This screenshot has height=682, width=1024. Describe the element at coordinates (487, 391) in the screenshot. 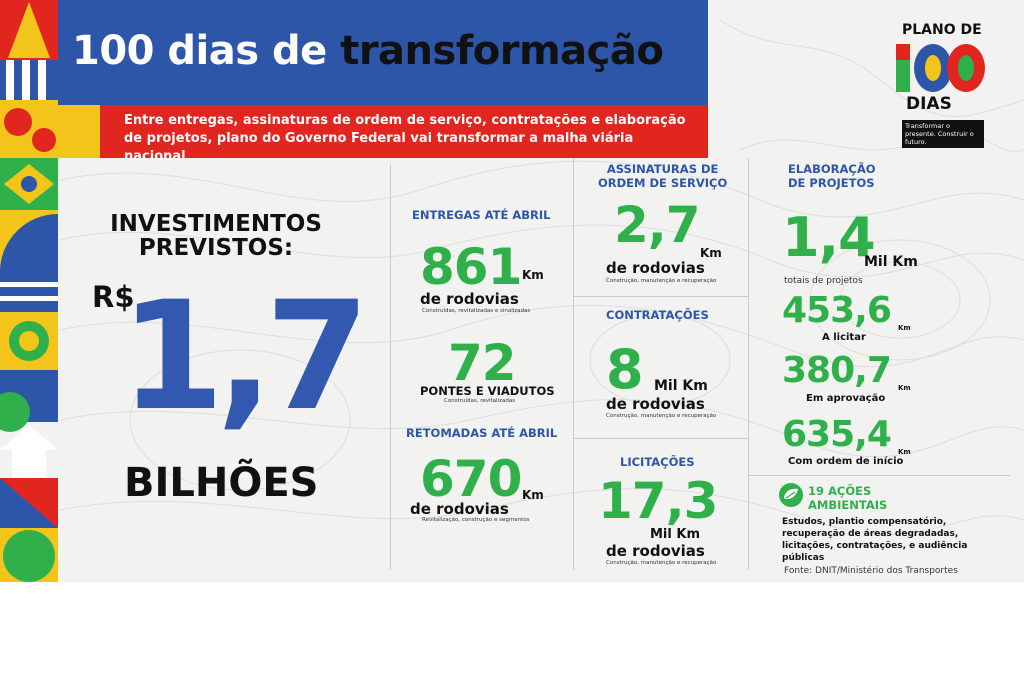

I see `pontes-label: PONTES E VIADUTOS` at that location.